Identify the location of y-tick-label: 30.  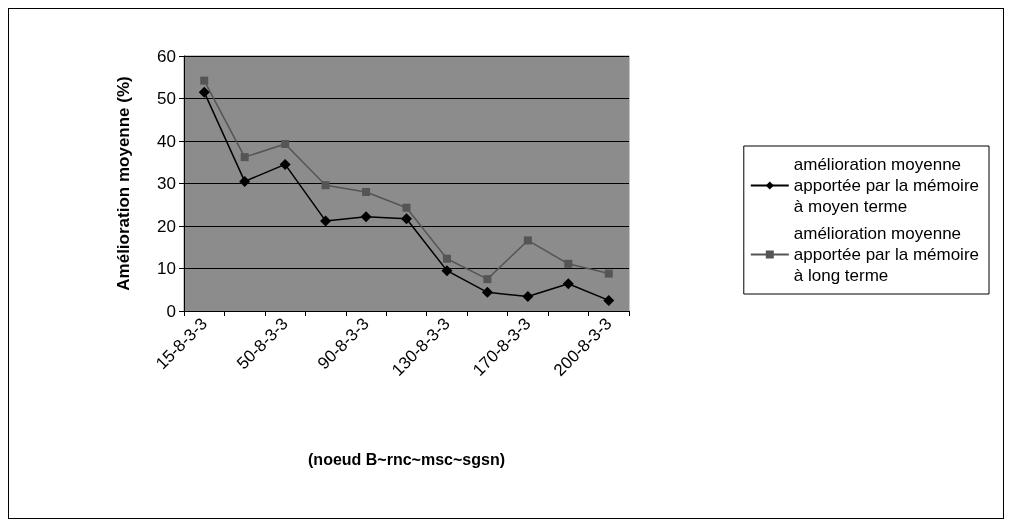
(166, 183).